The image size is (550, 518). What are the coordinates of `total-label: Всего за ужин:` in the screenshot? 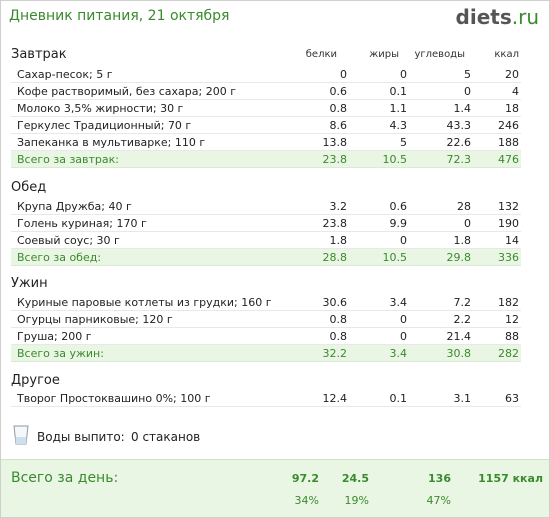 It's located at (60, 353).